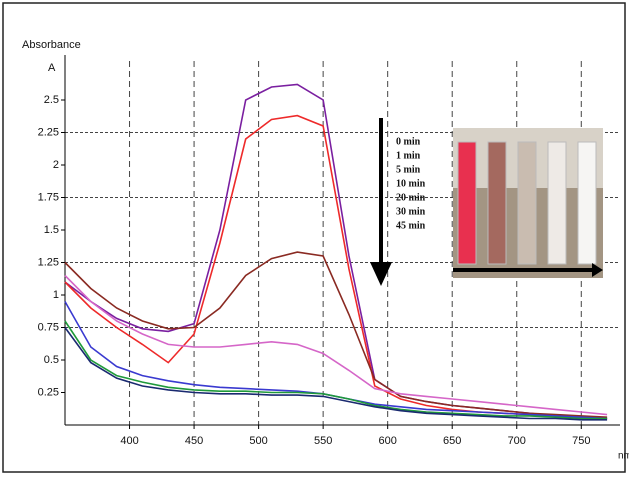  What do you see at coordinates (258, 441) in the screenshot?
I see `x-tick-label: 500` at bounding box center [258, 441].